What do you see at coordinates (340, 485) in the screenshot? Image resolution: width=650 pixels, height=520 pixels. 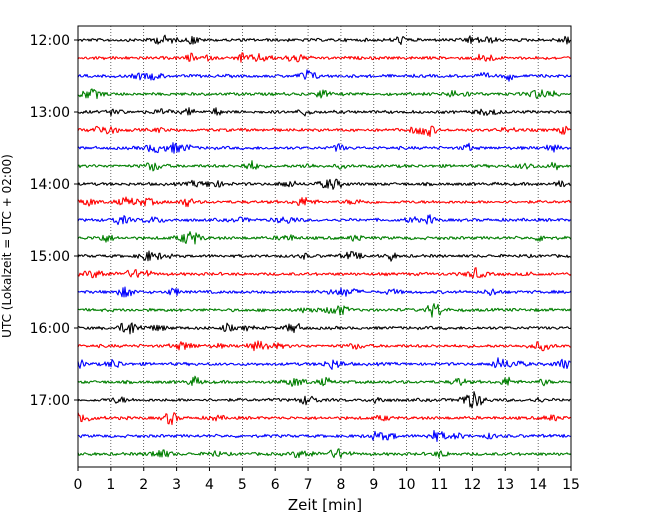 I see `x-tick-label: 8` at bounding box center [340, 485].